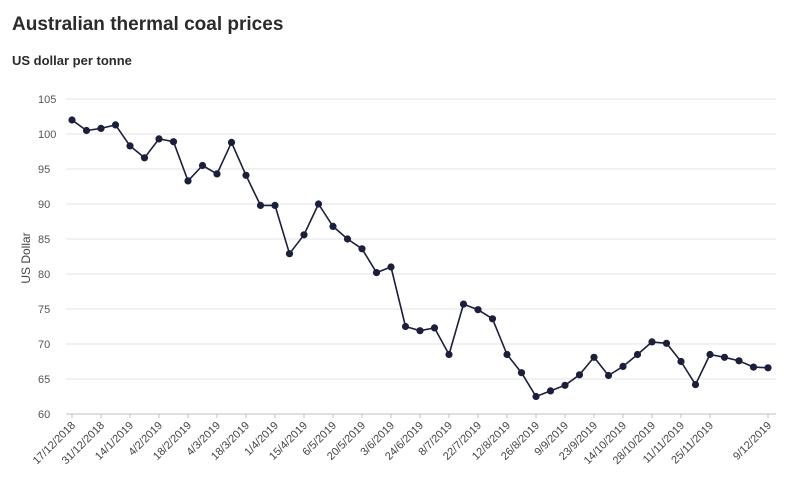  Describe the element at coordinates (47, 257) in the screenshot. I see `y-axis-ticks: 60 65 70 75 80 85 90 95 100 105` at that location.